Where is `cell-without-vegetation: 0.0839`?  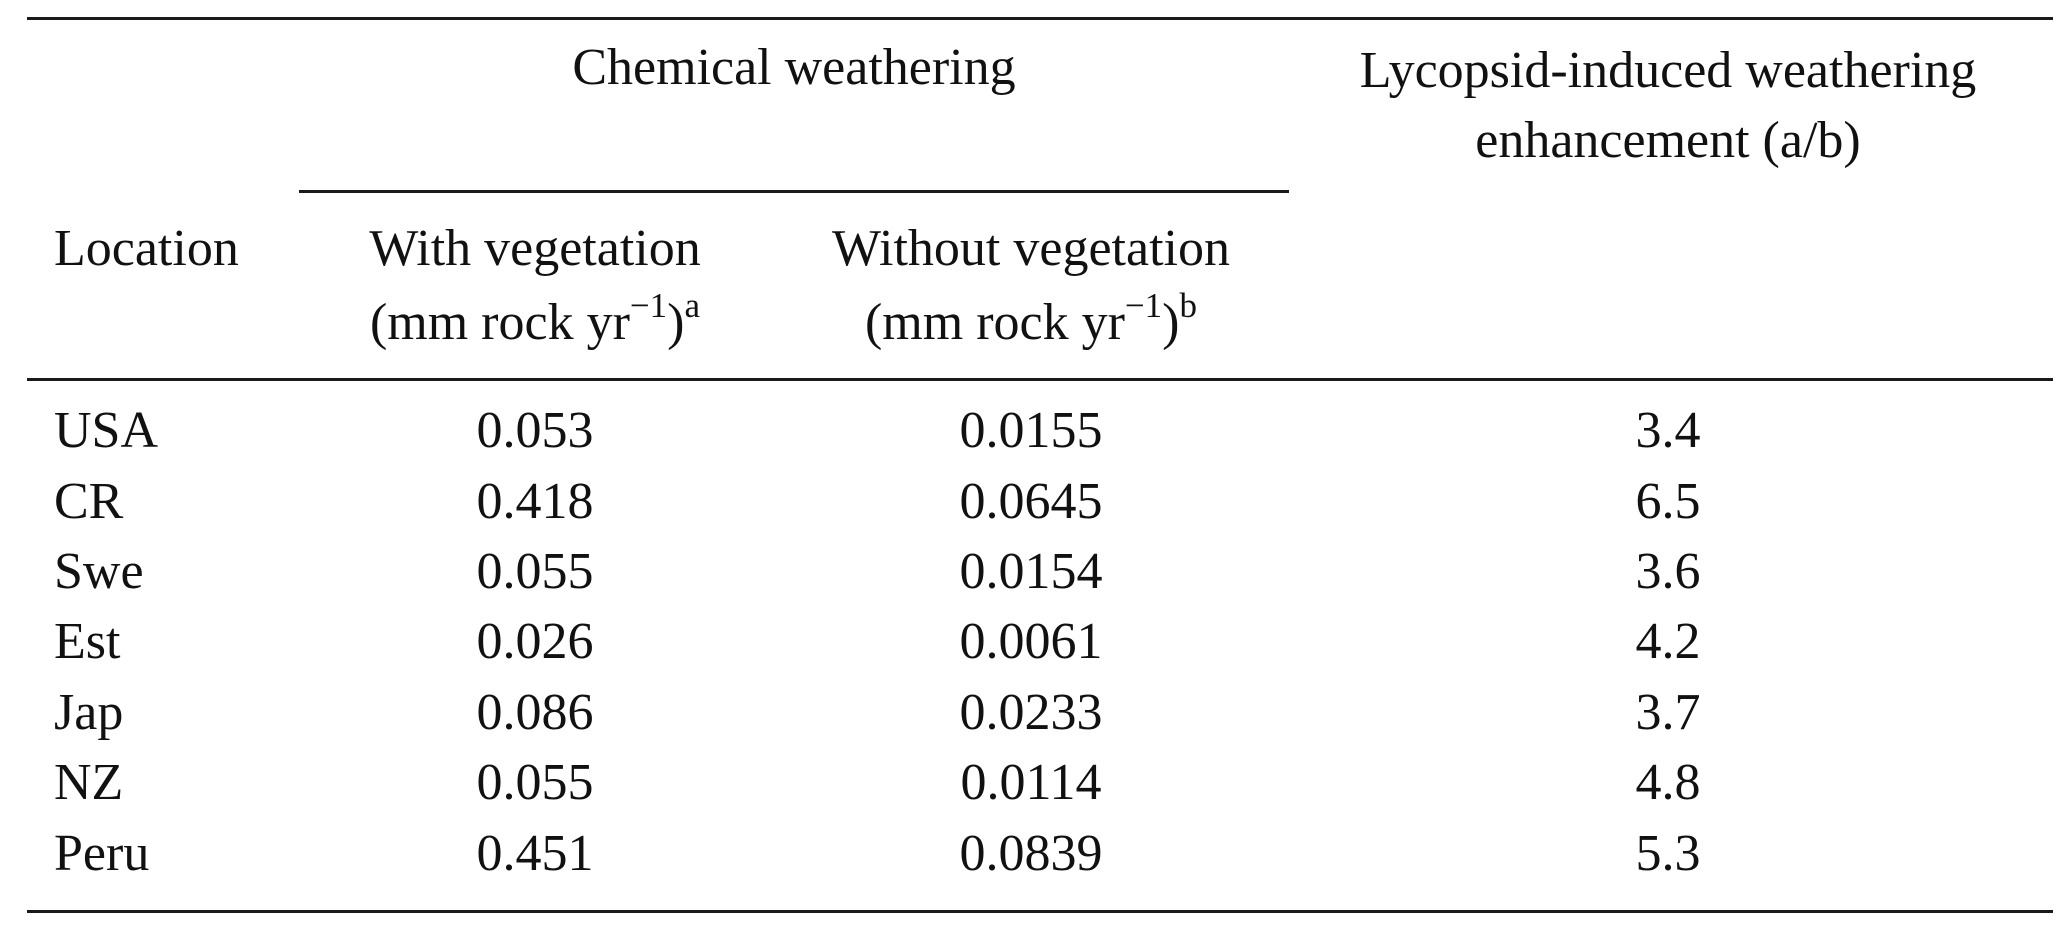 cell-without-vegetation: 0.0839 is located at coordinates (1031, 853).